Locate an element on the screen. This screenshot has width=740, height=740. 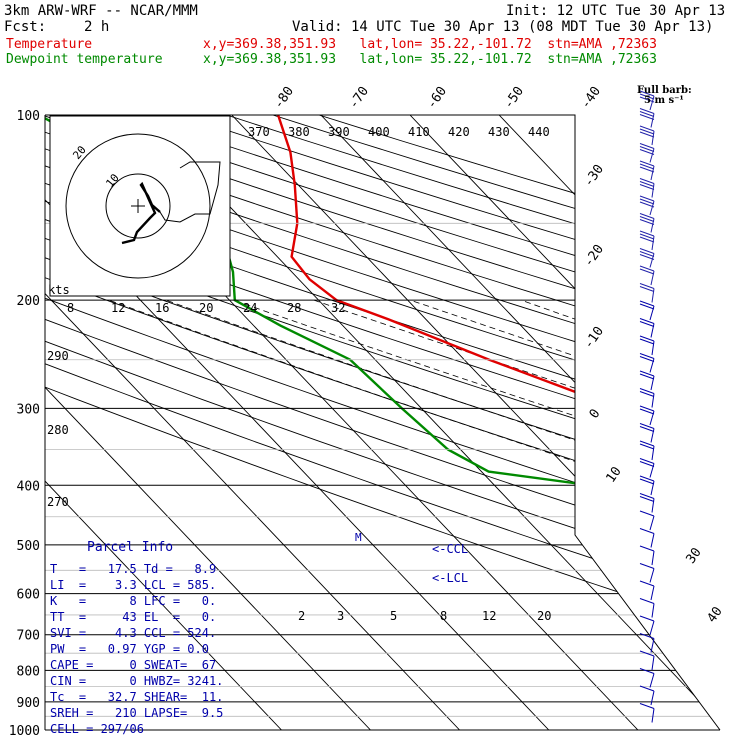
parcel-row-0: T = 17.5 Td = 8.9 is located at coordinates (133, 569).